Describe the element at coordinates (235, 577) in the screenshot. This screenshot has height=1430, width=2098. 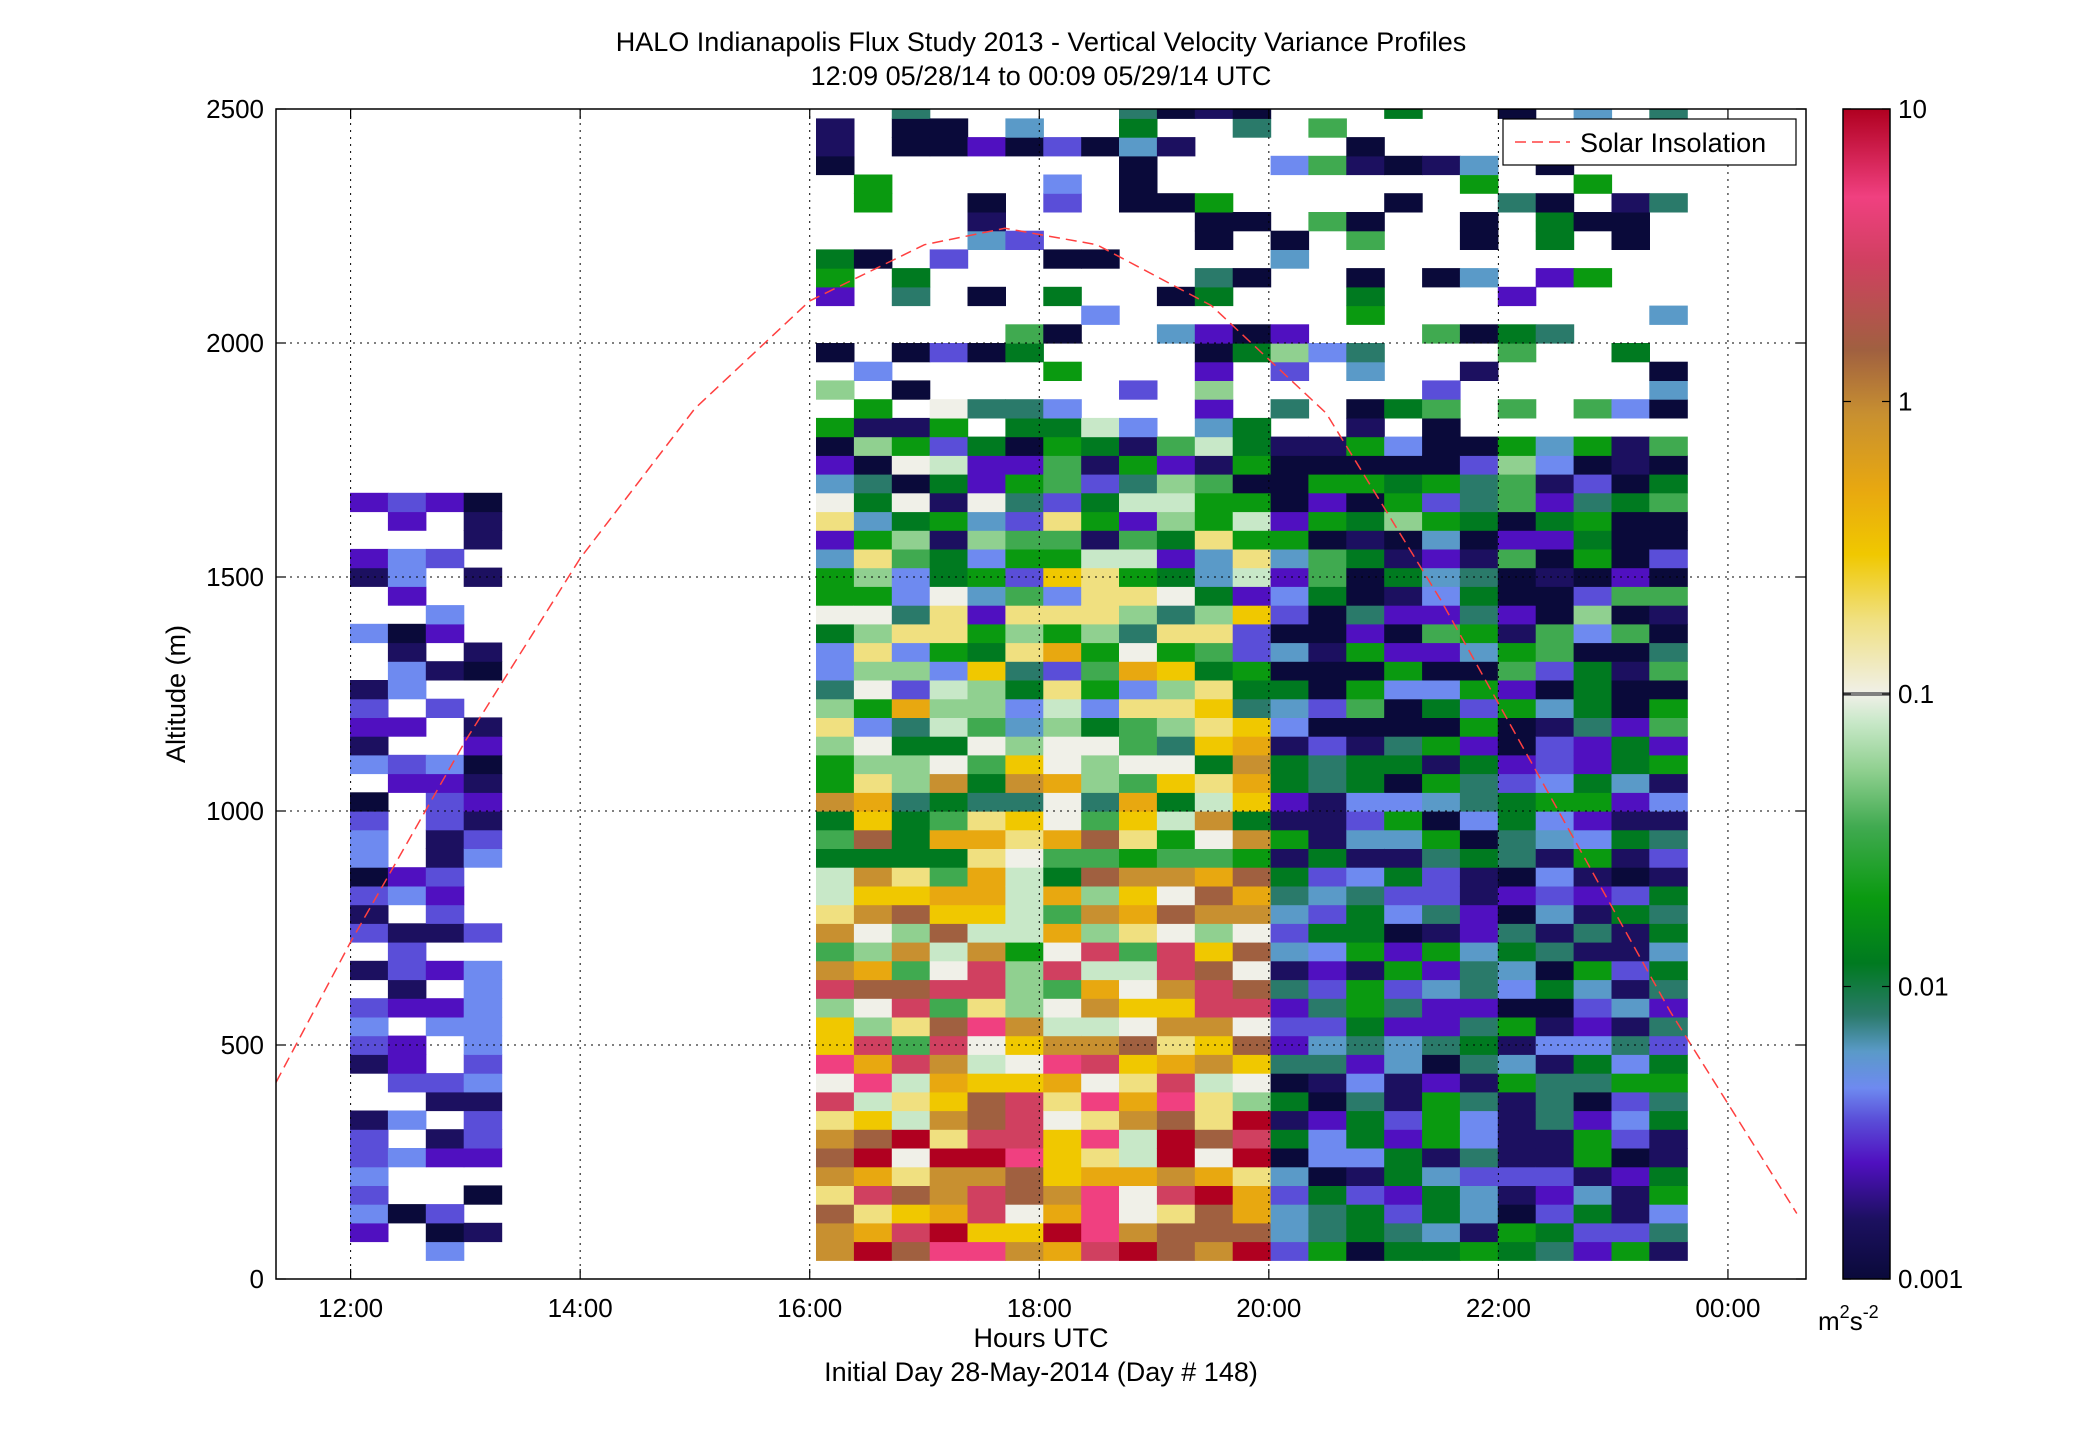
I see `y-tick-label: 1500` at that location.